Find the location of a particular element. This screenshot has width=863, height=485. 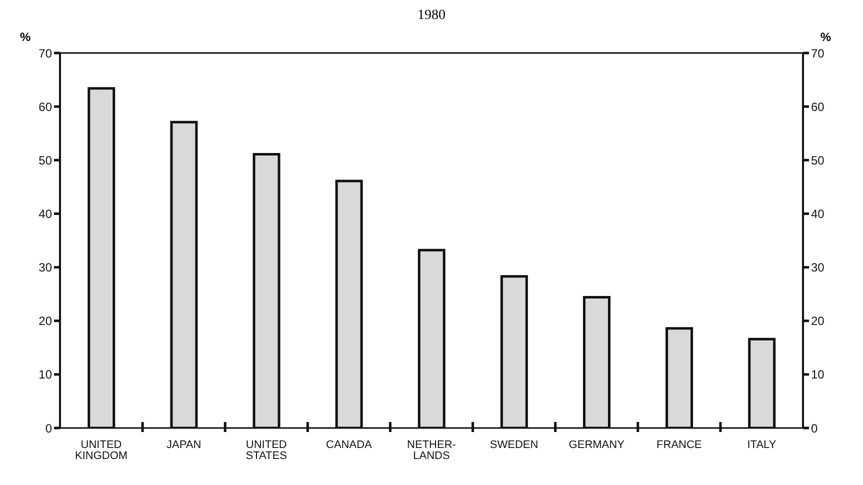

x-tick-label: GERMANY is located at coordinates (597, 445).